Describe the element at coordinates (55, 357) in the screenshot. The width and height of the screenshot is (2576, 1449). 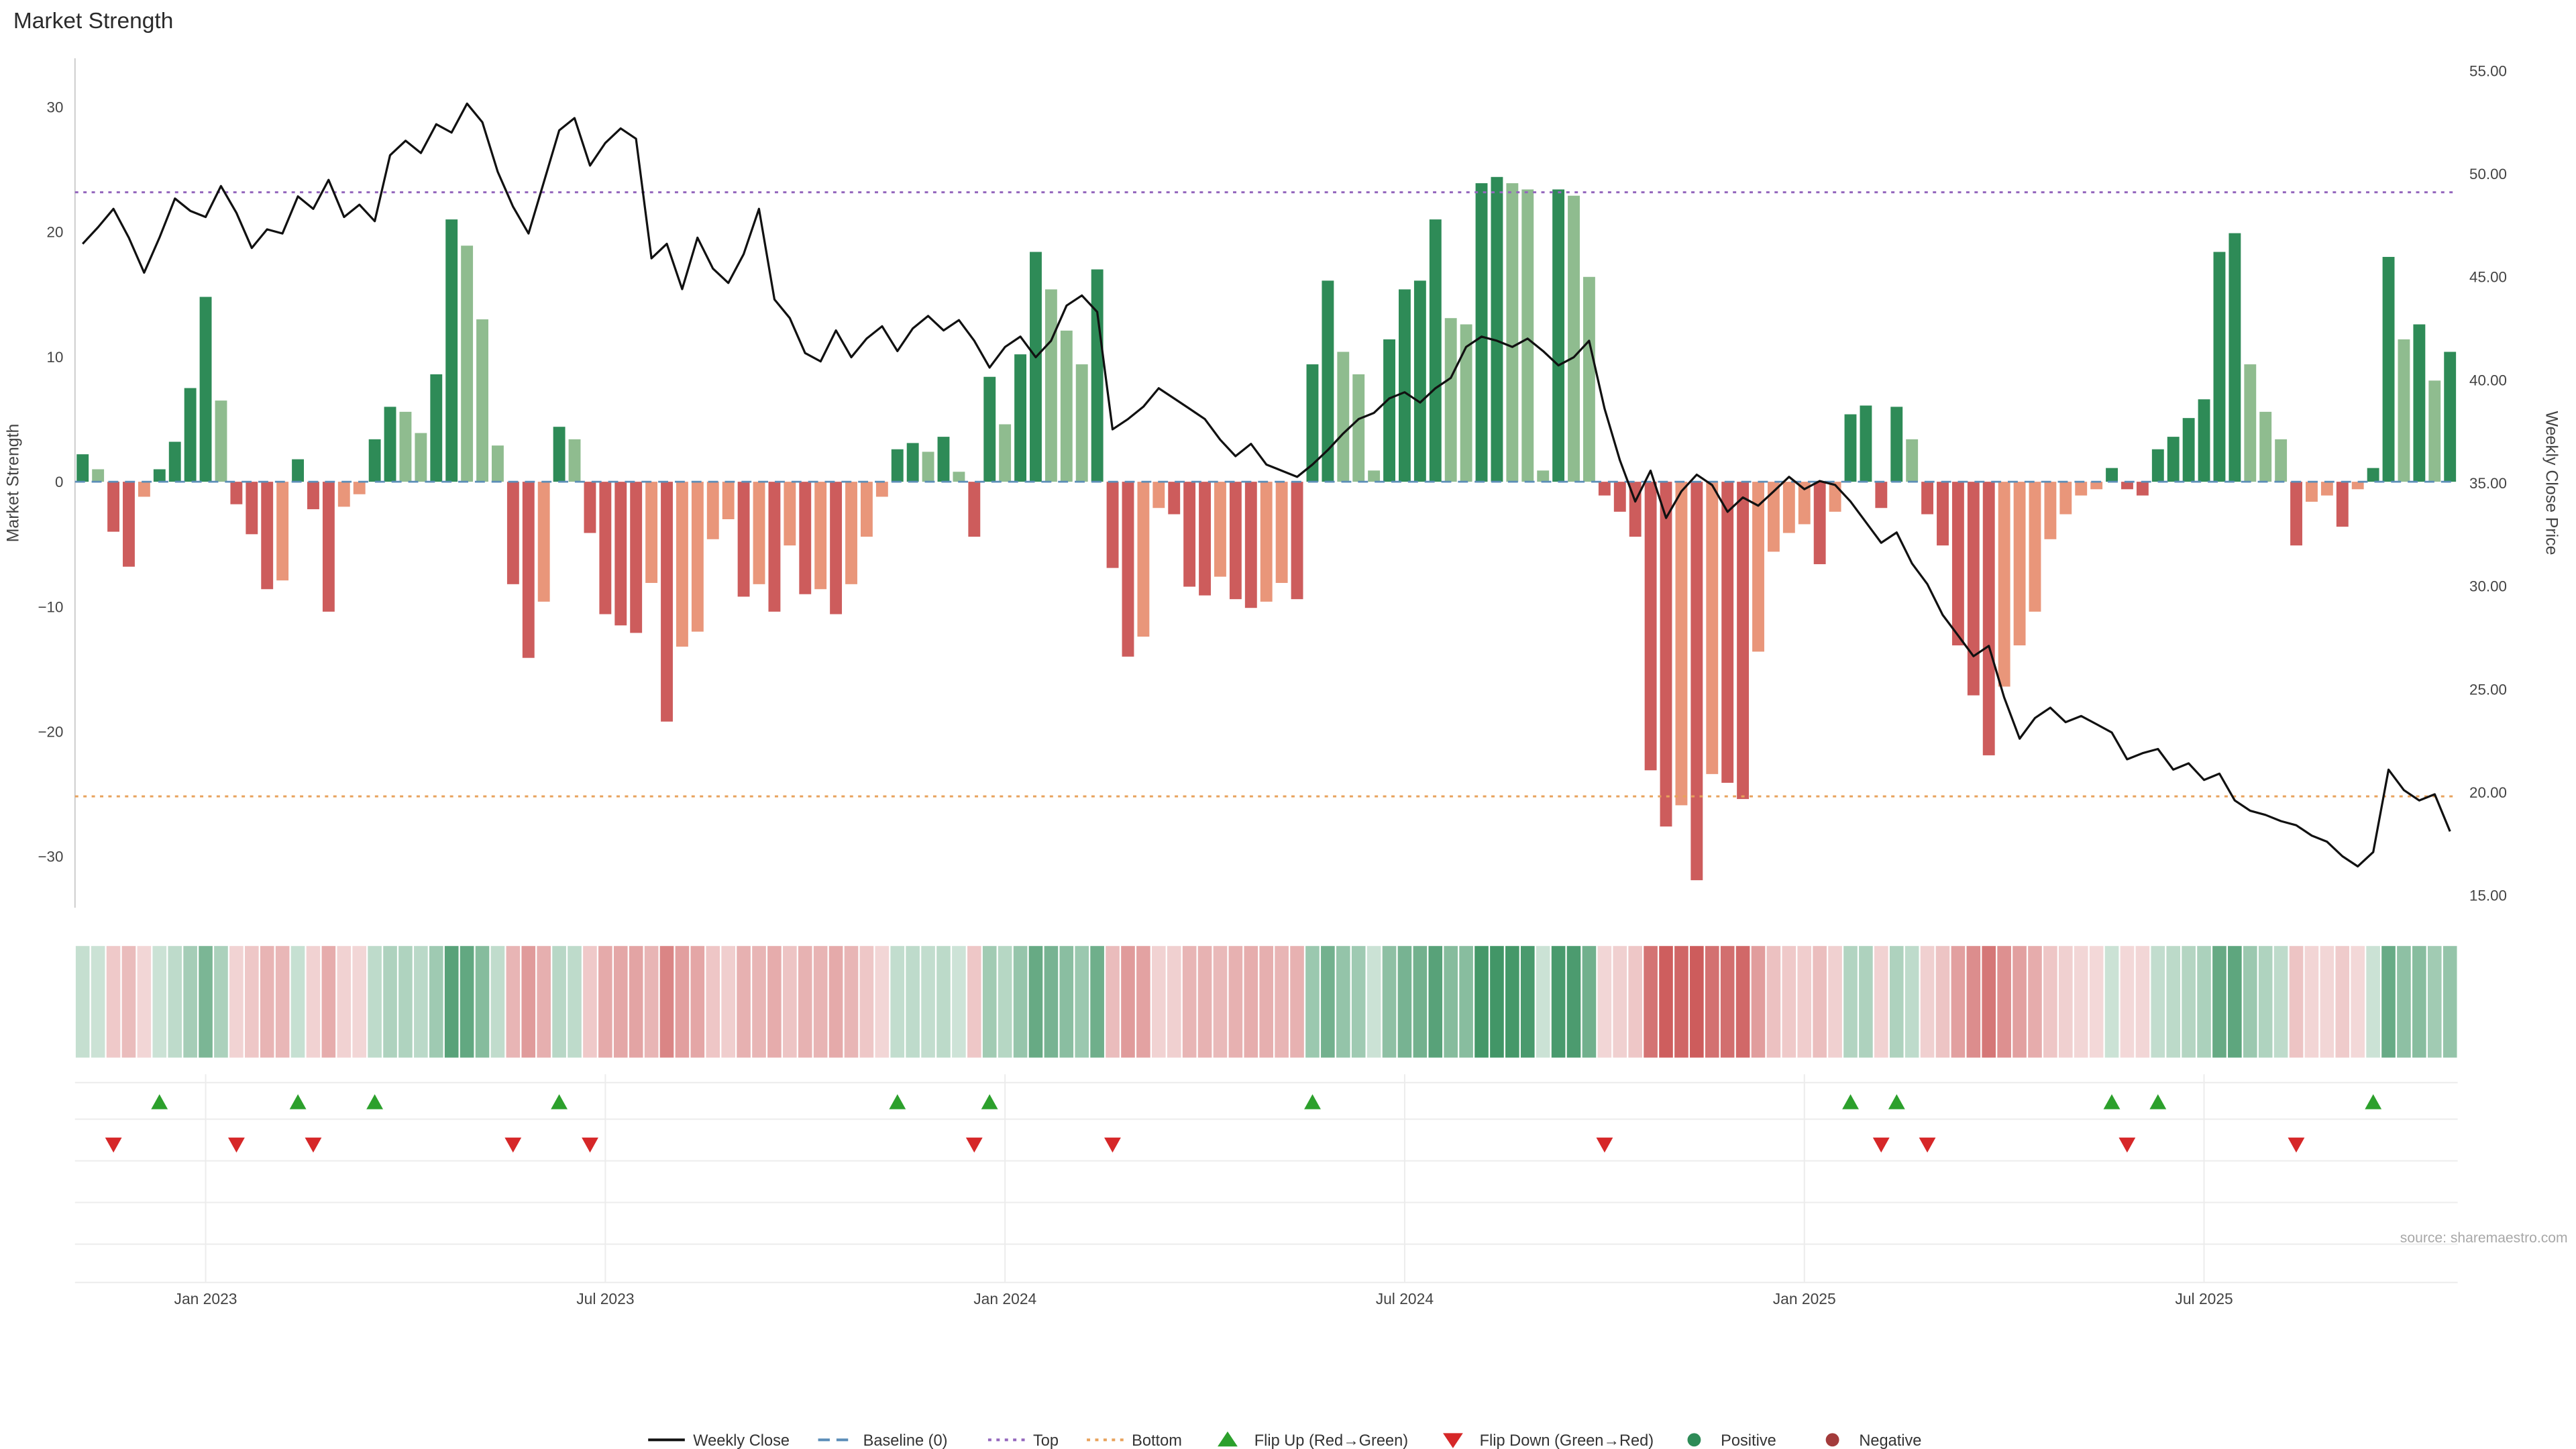
I see `y-tick-left: 10` at that location.